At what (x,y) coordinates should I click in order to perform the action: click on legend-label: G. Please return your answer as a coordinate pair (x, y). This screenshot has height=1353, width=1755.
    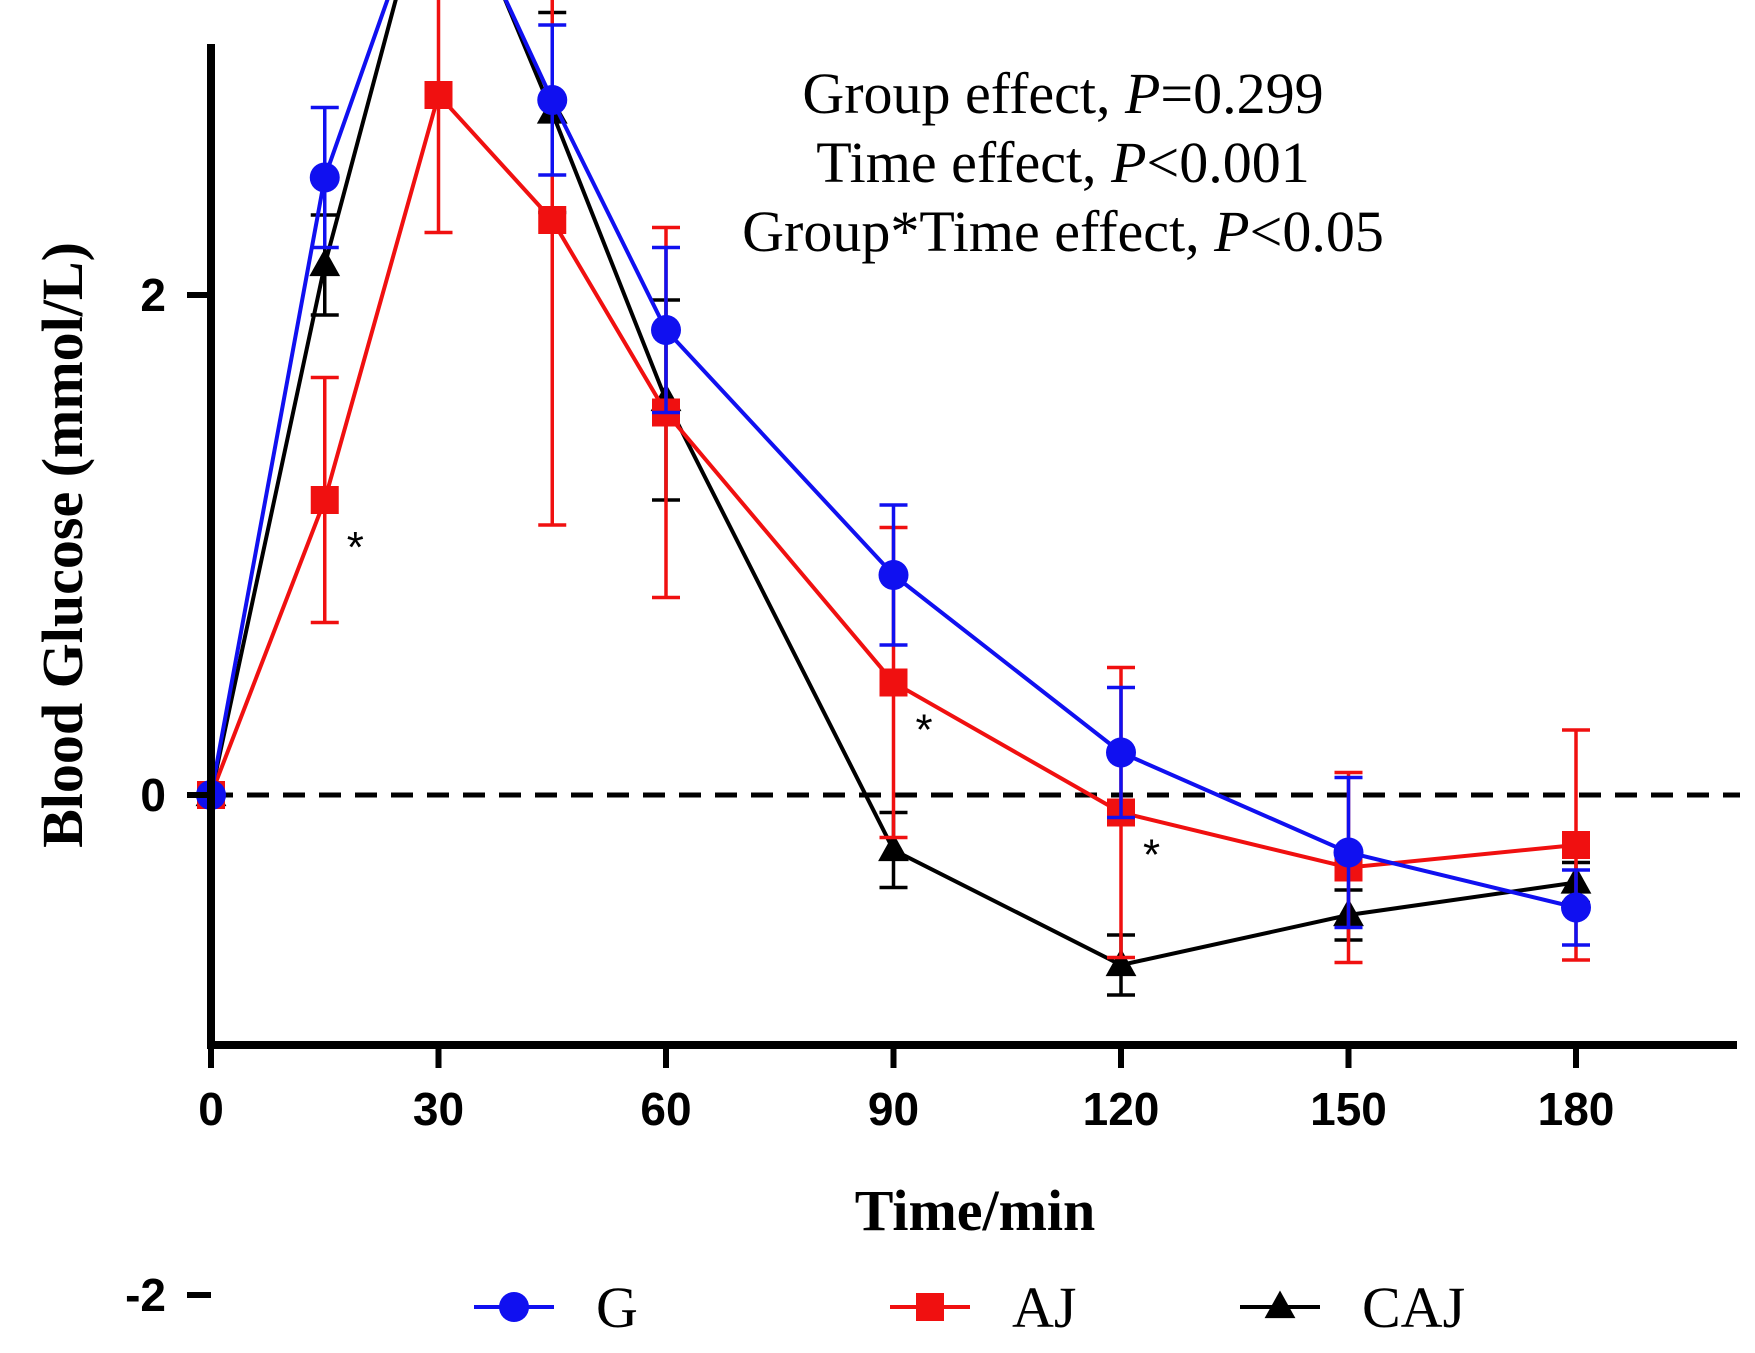
    Looking at the image, I should click on (617, 1307).